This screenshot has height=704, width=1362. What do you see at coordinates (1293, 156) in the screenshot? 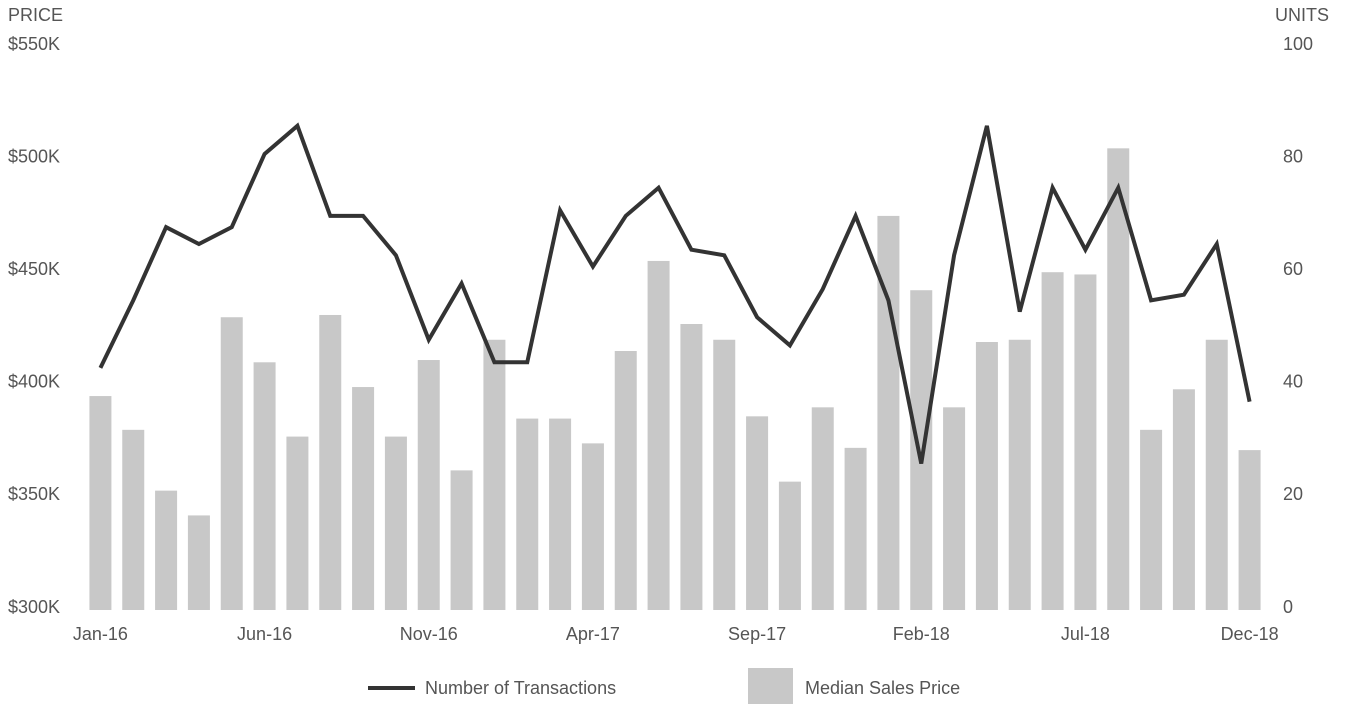
I see `y2-tick-label: 80` at bounding box center [1293, 156].